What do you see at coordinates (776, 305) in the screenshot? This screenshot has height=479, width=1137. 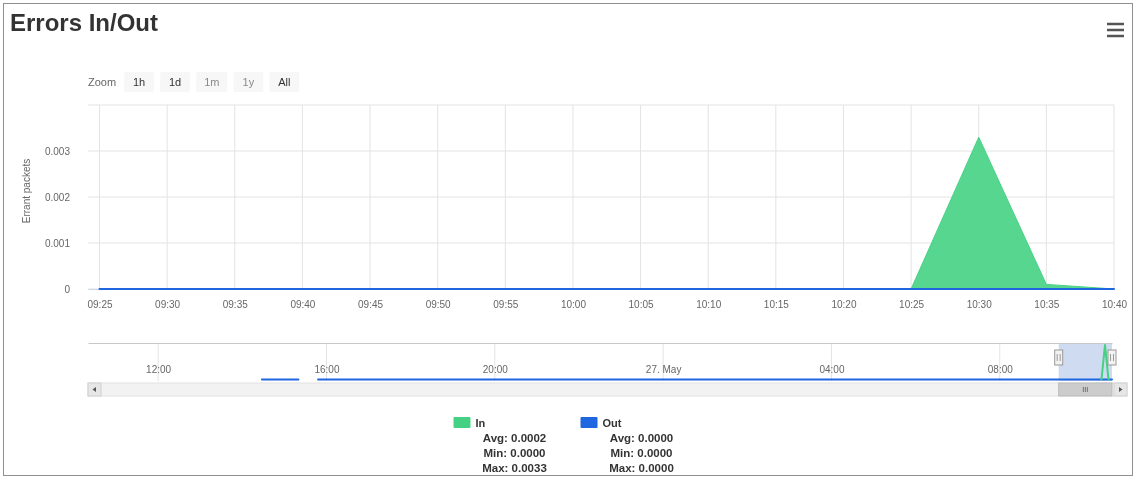 I see `x-tick-label: 10:15` at bounding box center [776, 305].